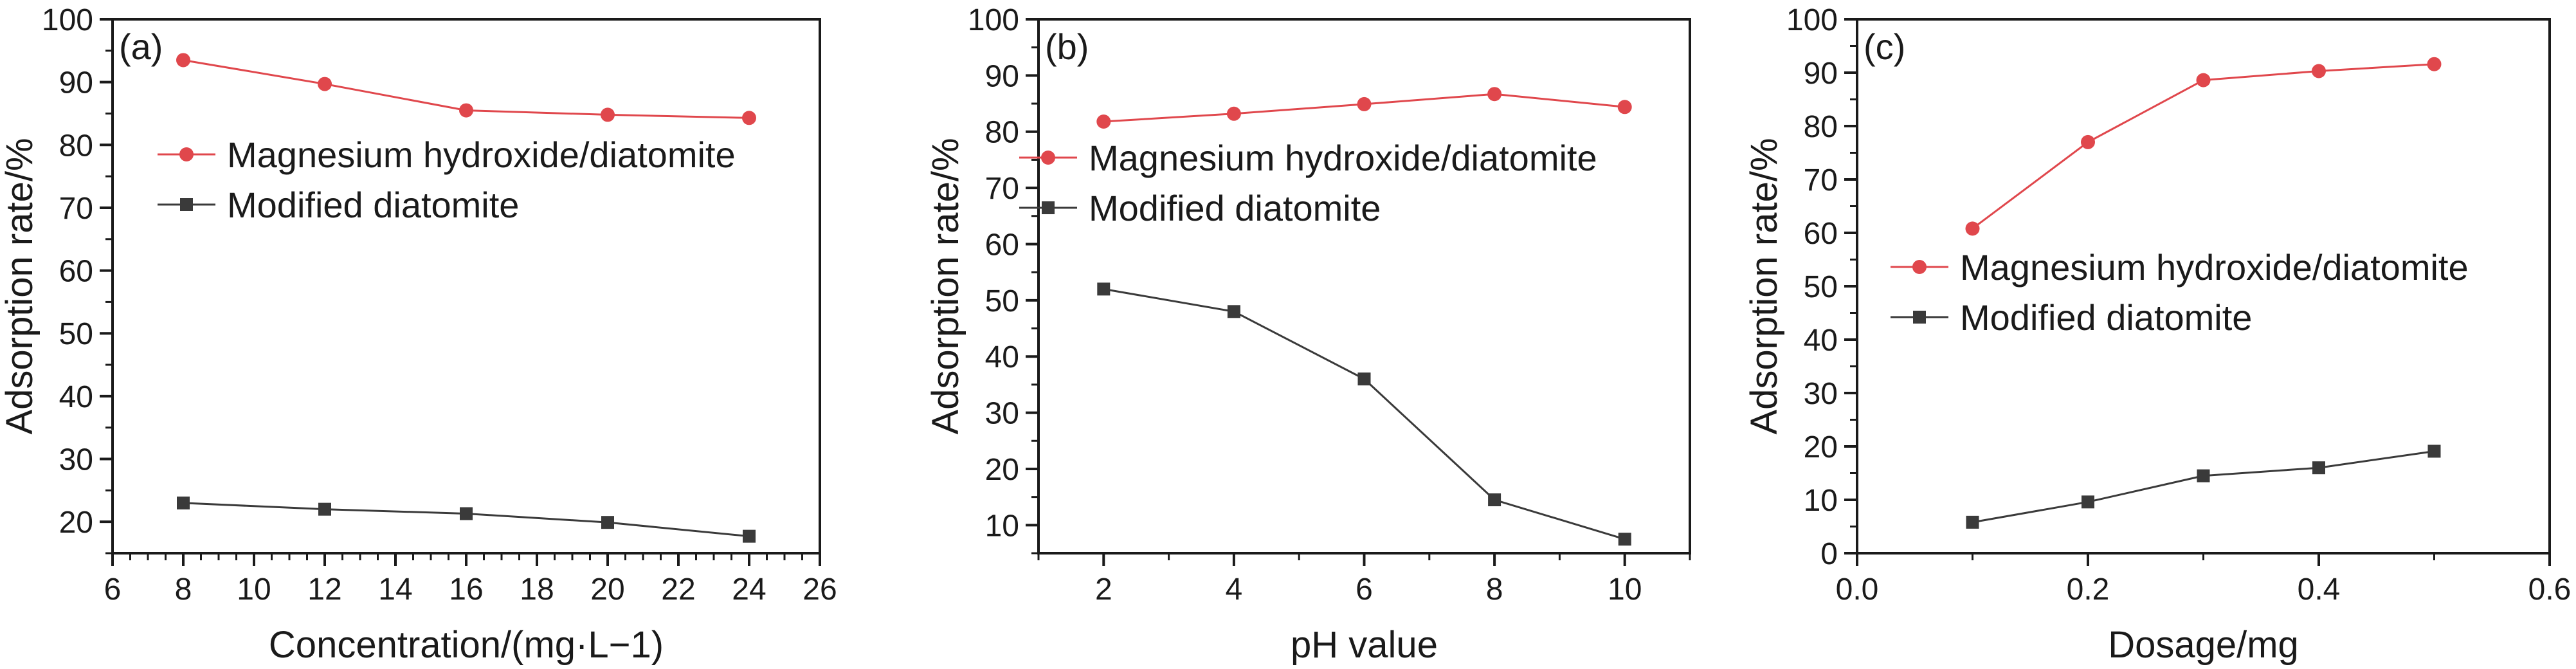 This screenshot has width=2576, height=669. I want to click on x-axis-title: pH value, so click(1364, 645).